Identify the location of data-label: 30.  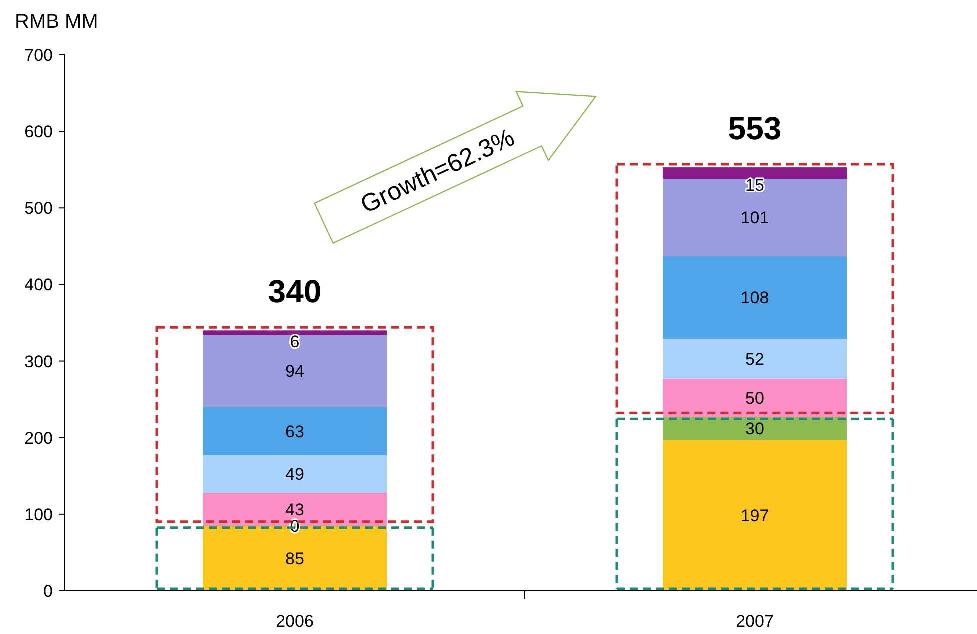
(755, 429).